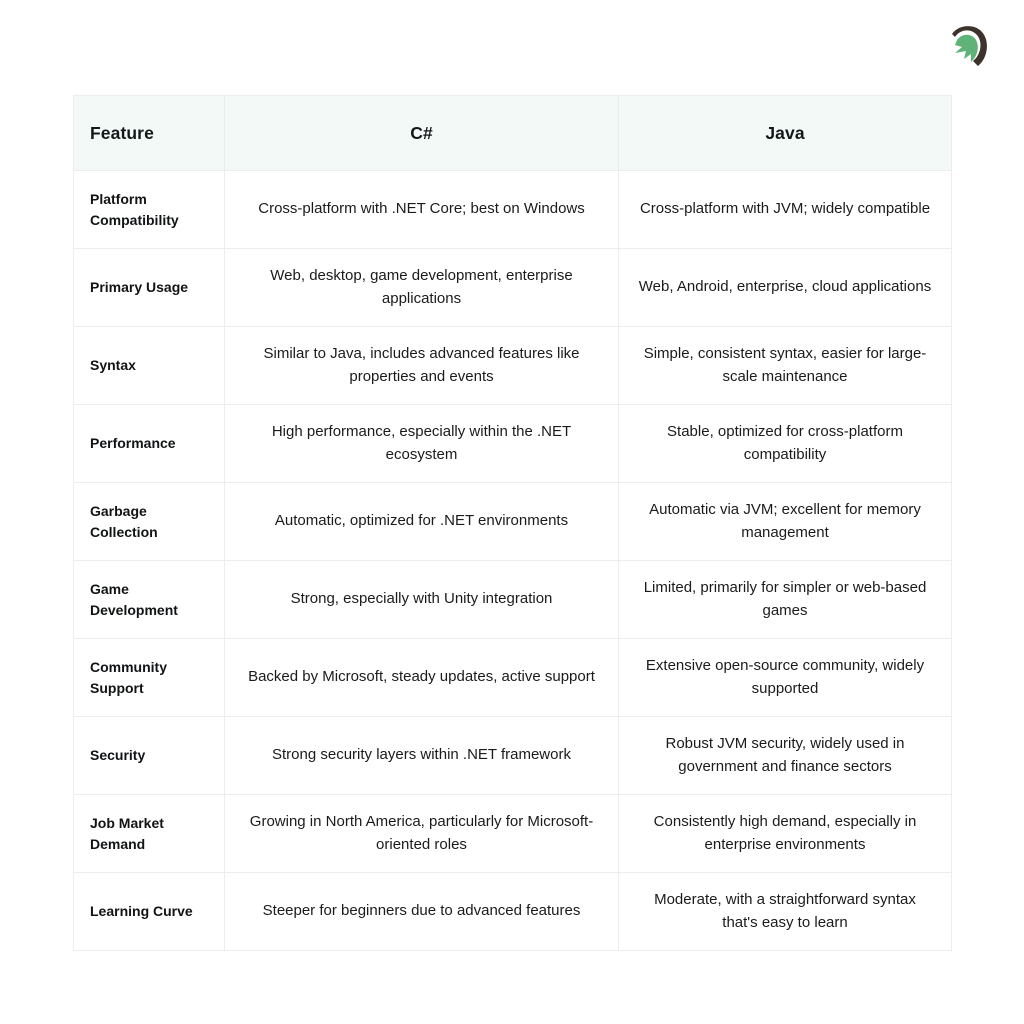 Image resolution: width=1024 pixels, height=1024 pixels. I want to click on column-header-feature: Feature, so click(149, 133).